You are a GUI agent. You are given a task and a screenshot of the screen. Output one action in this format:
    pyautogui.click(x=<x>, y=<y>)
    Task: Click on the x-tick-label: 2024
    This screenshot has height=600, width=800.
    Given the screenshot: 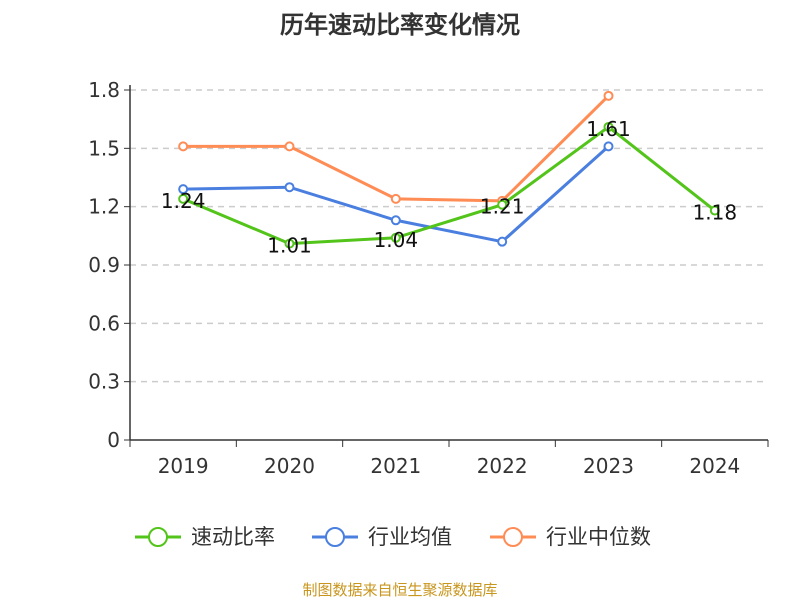 What is the action you would take?
    pyautogui.click(x=714, y=466)
    